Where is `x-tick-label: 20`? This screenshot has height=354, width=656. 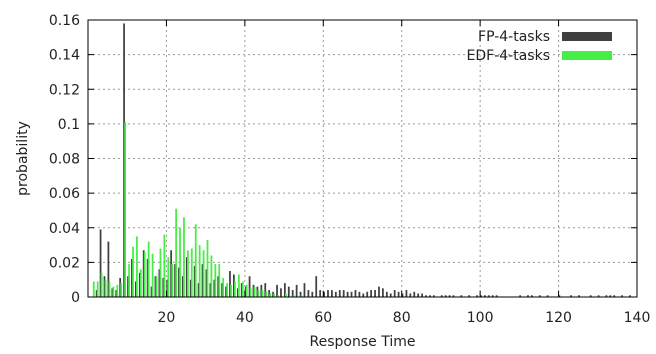 x-tick-label: 20 is located at coordinates (167, 318).